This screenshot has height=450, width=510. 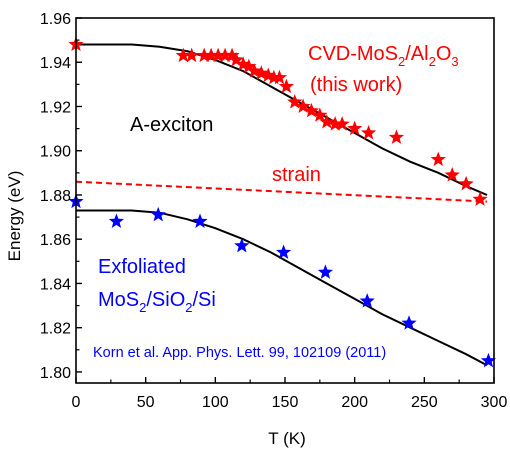 I want to click on y-tick-label: 1.88, so click(x=55, y=196).